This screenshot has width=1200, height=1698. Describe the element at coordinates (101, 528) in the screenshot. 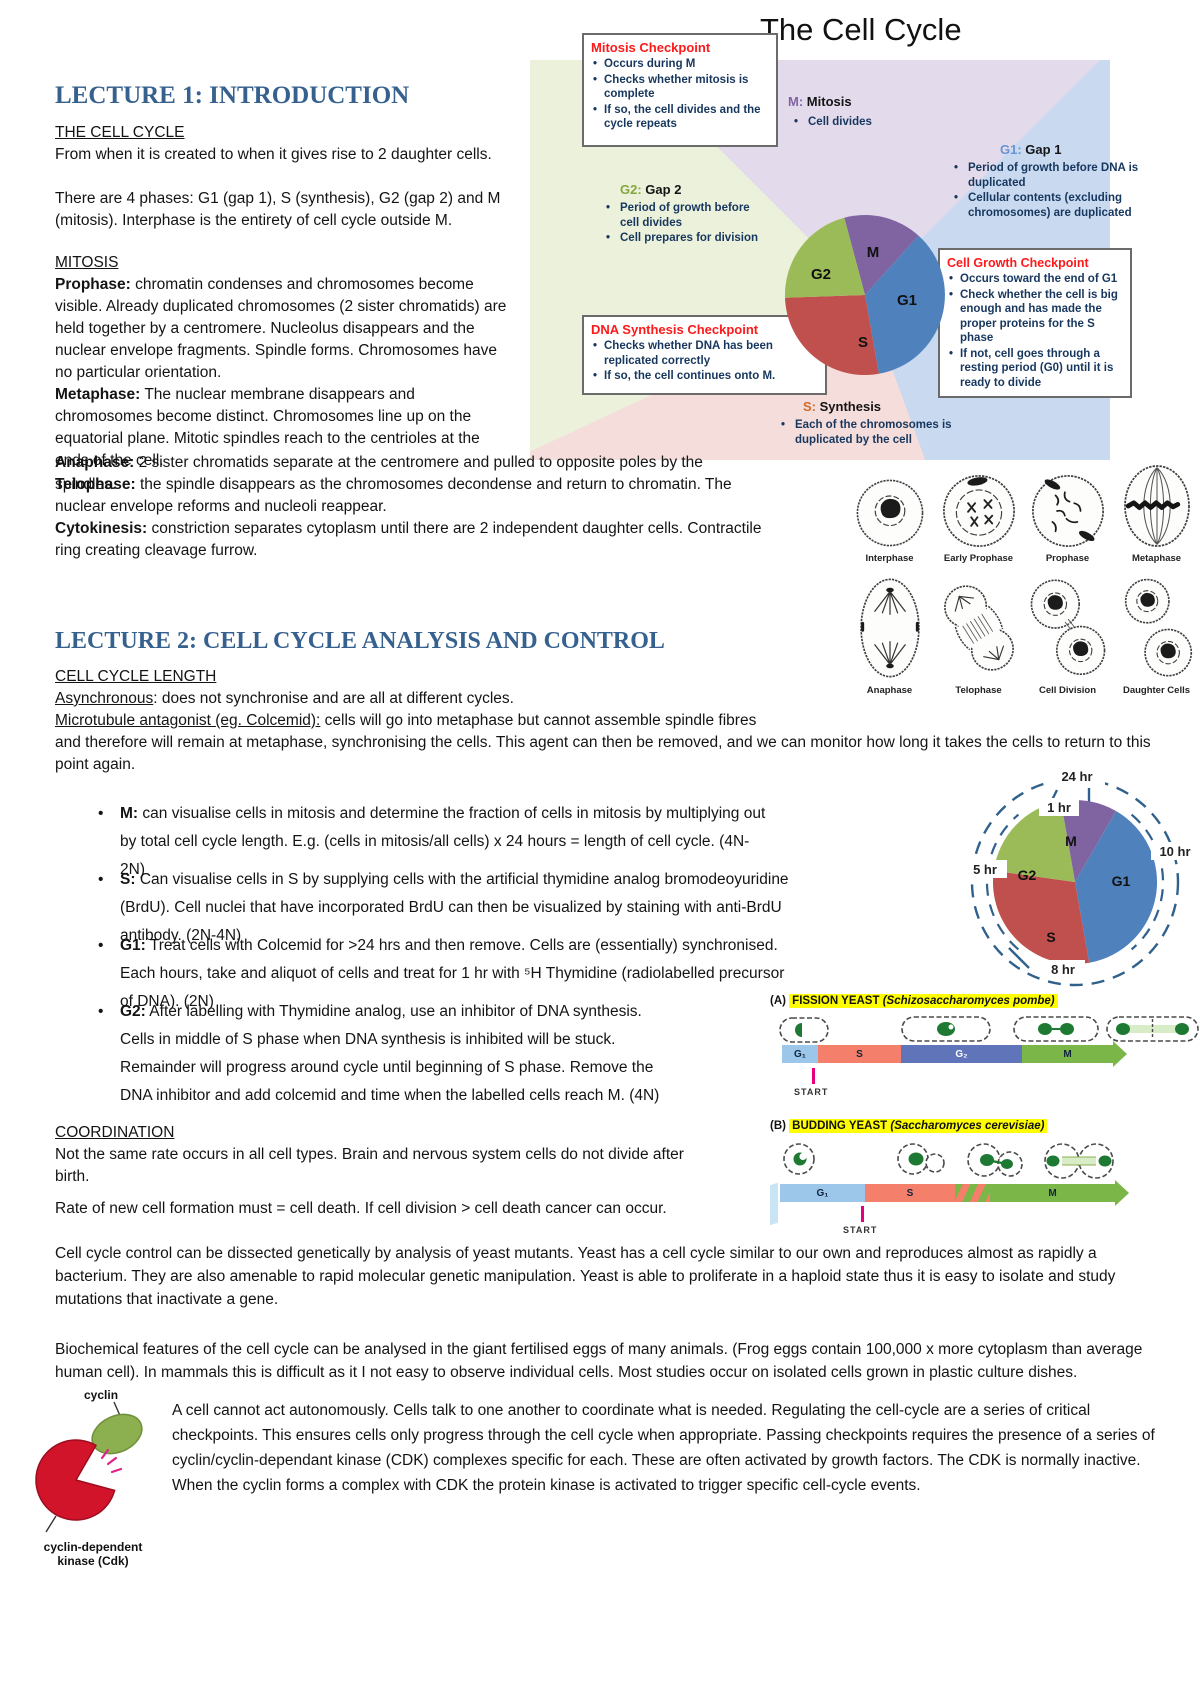

I see `cytokinesis-label: Cytokinesis:` at that location.